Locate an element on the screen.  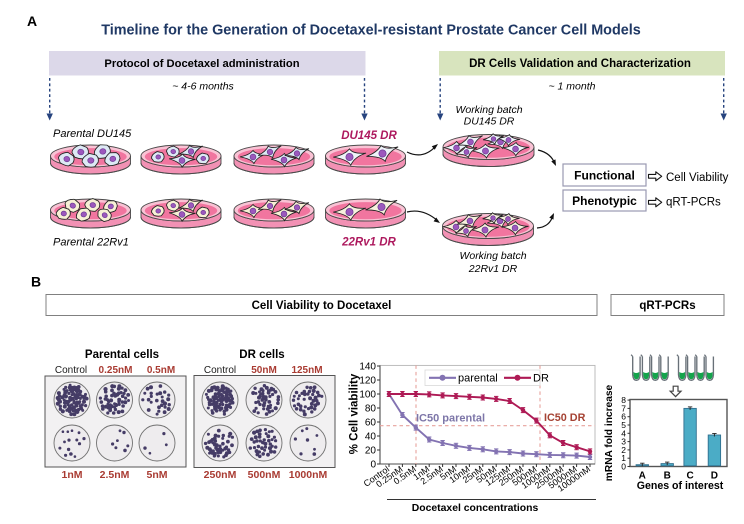
svg-text: 5 is located at coordinates (623, 425).